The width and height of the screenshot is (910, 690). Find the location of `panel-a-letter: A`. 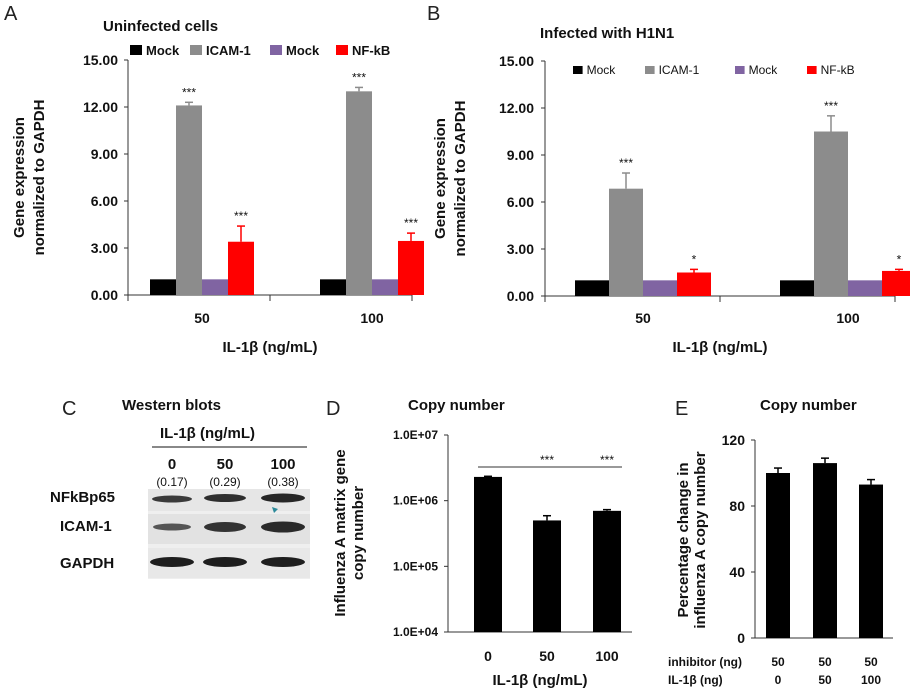

panel-a-letter: A is located at coordinates (11, 14).